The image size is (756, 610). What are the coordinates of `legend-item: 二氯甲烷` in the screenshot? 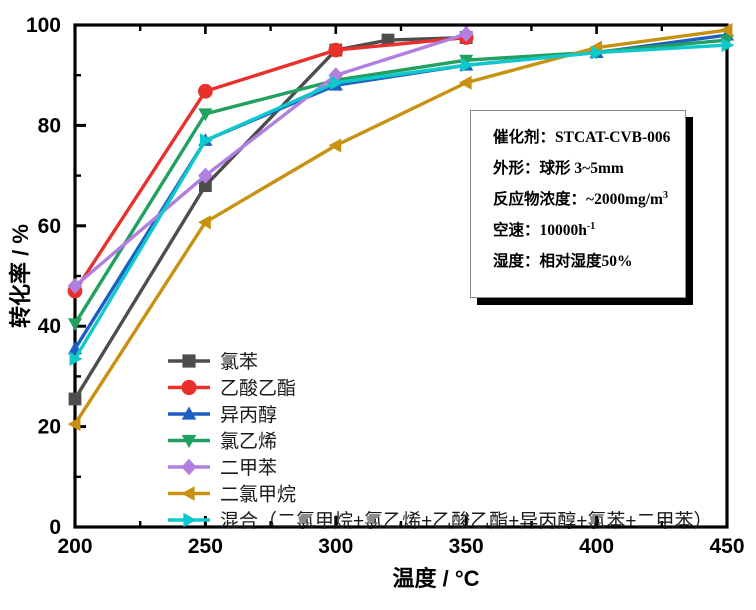 It's located at (232, 495).